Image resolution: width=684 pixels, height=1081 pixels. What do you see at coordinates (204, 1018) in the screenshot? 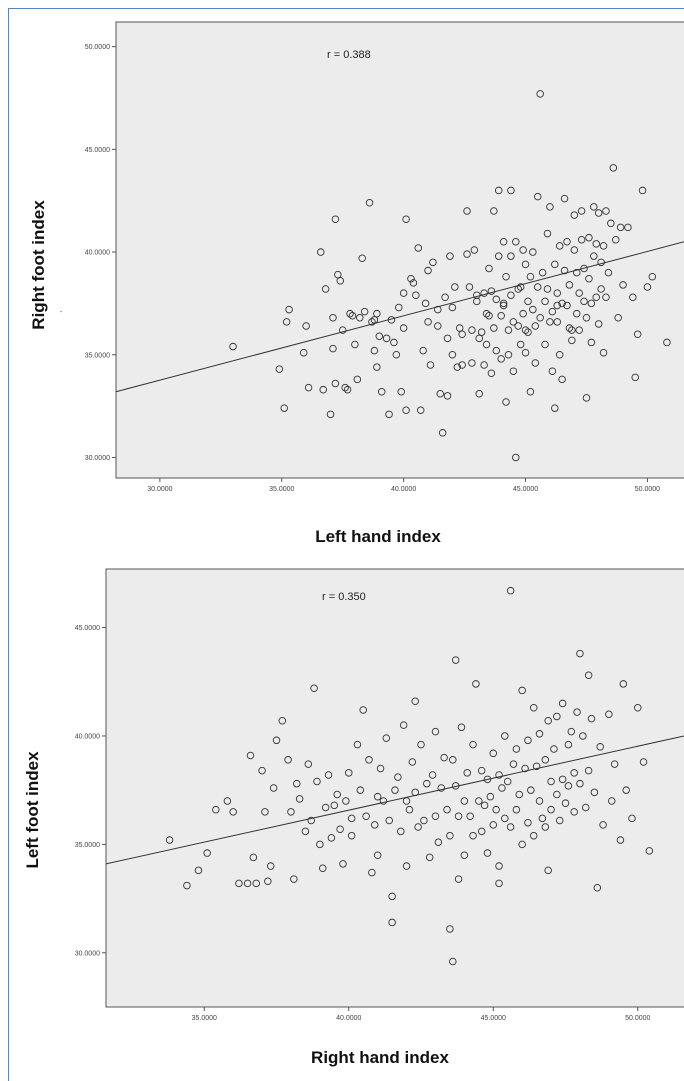
I see `x-tick-label-2: 35.0000` at bounding box center [204, 1018].